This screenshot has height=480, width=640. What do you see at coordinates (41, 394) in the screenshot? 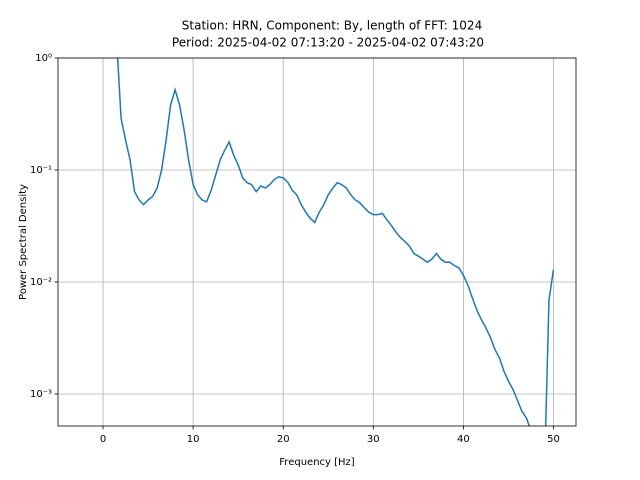
I see `y-tick-label: 10⁻³` at bounding box center [41, 394].